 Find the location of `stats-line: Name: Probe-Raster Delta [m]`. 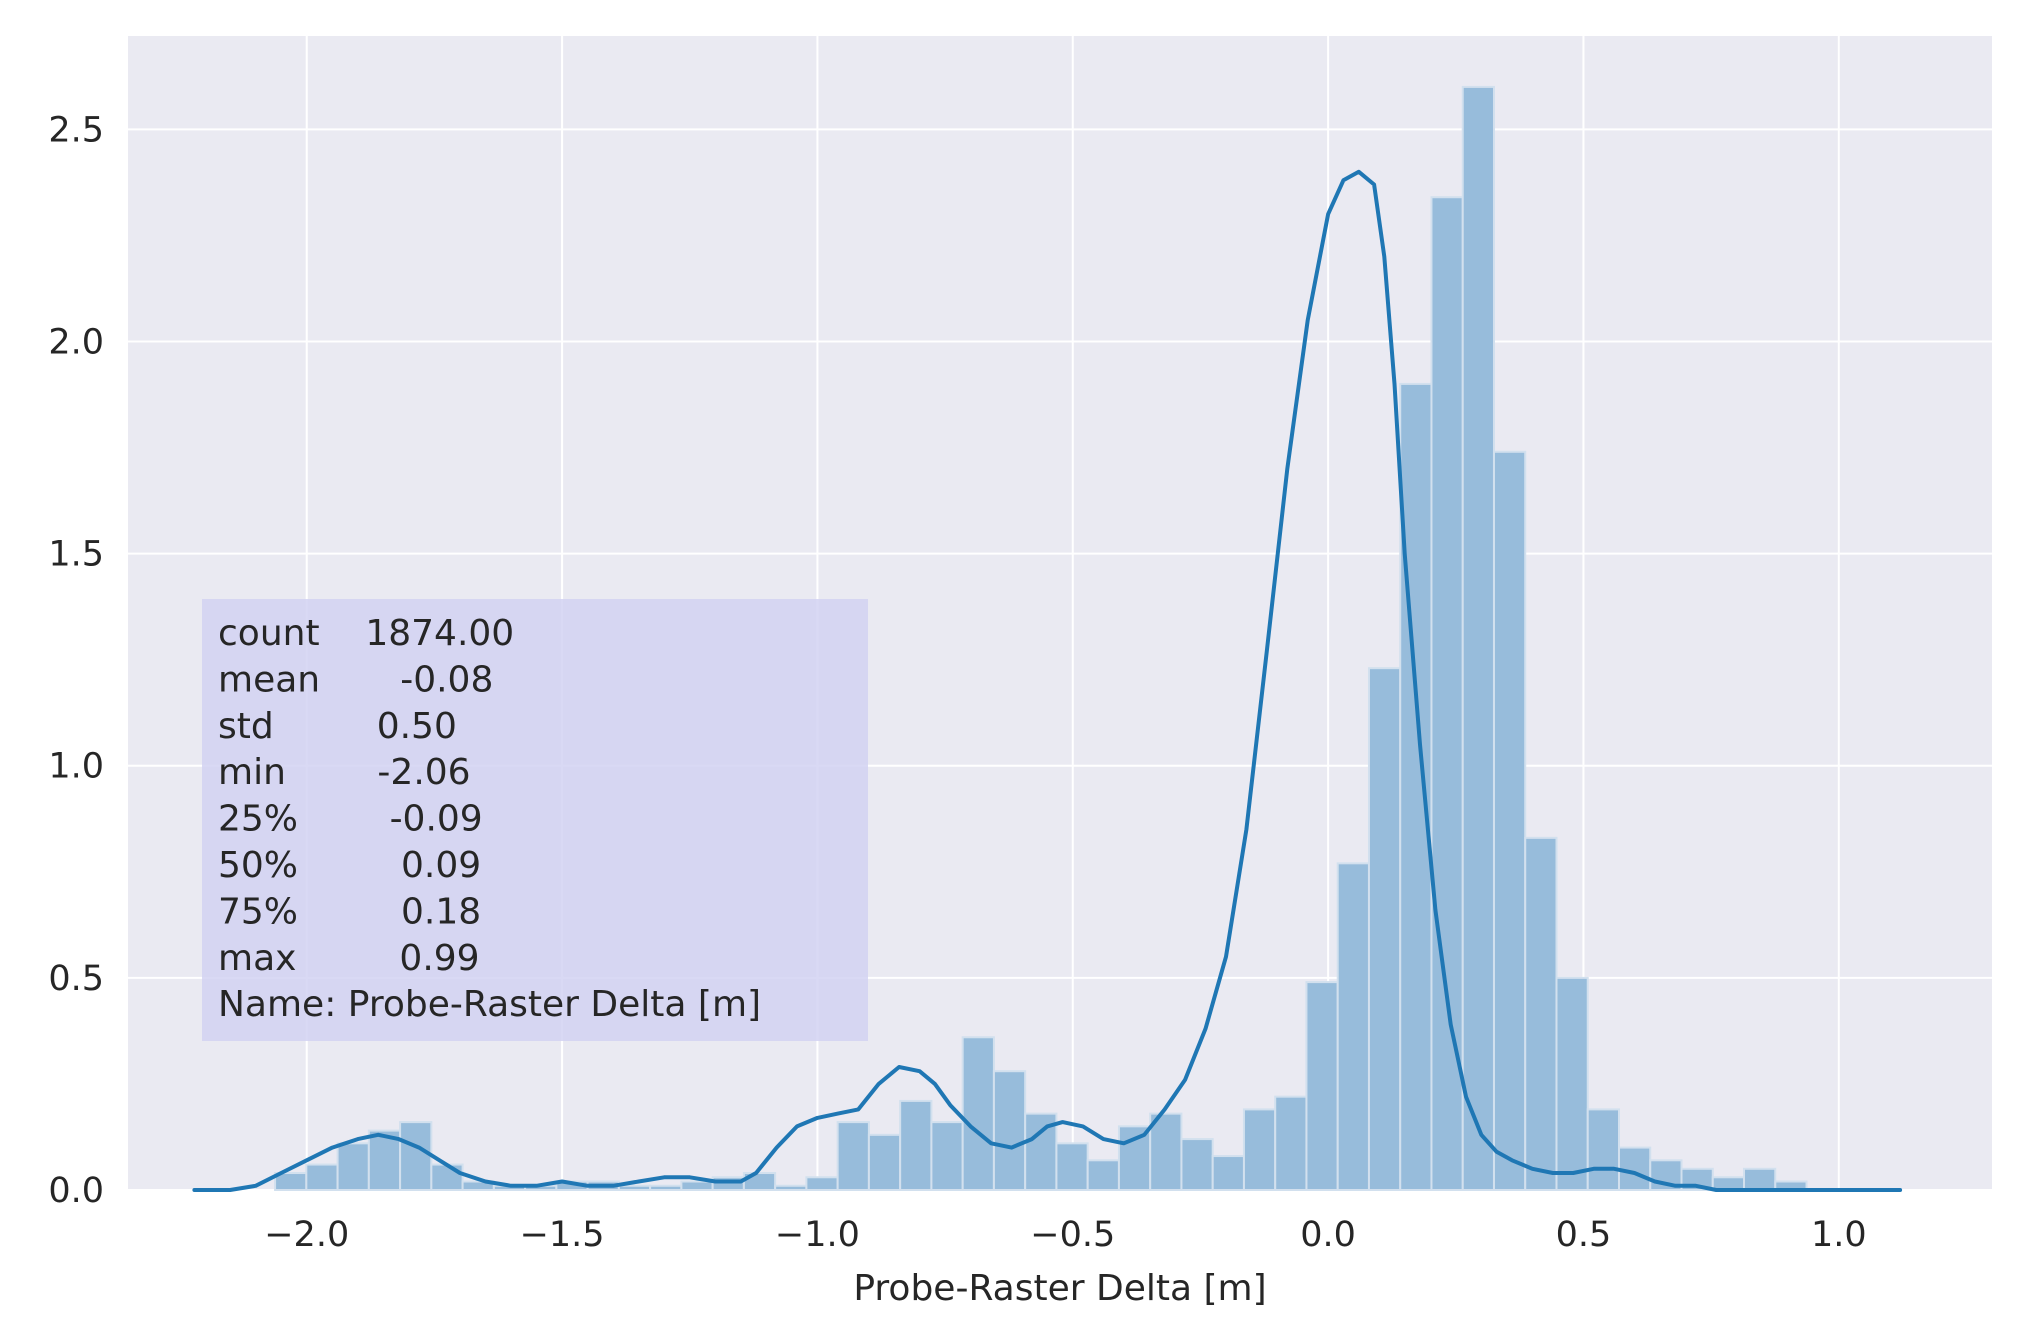

stats-line: Name: Probe-Raster Delta [m] is located at coordinates (489, 1004).